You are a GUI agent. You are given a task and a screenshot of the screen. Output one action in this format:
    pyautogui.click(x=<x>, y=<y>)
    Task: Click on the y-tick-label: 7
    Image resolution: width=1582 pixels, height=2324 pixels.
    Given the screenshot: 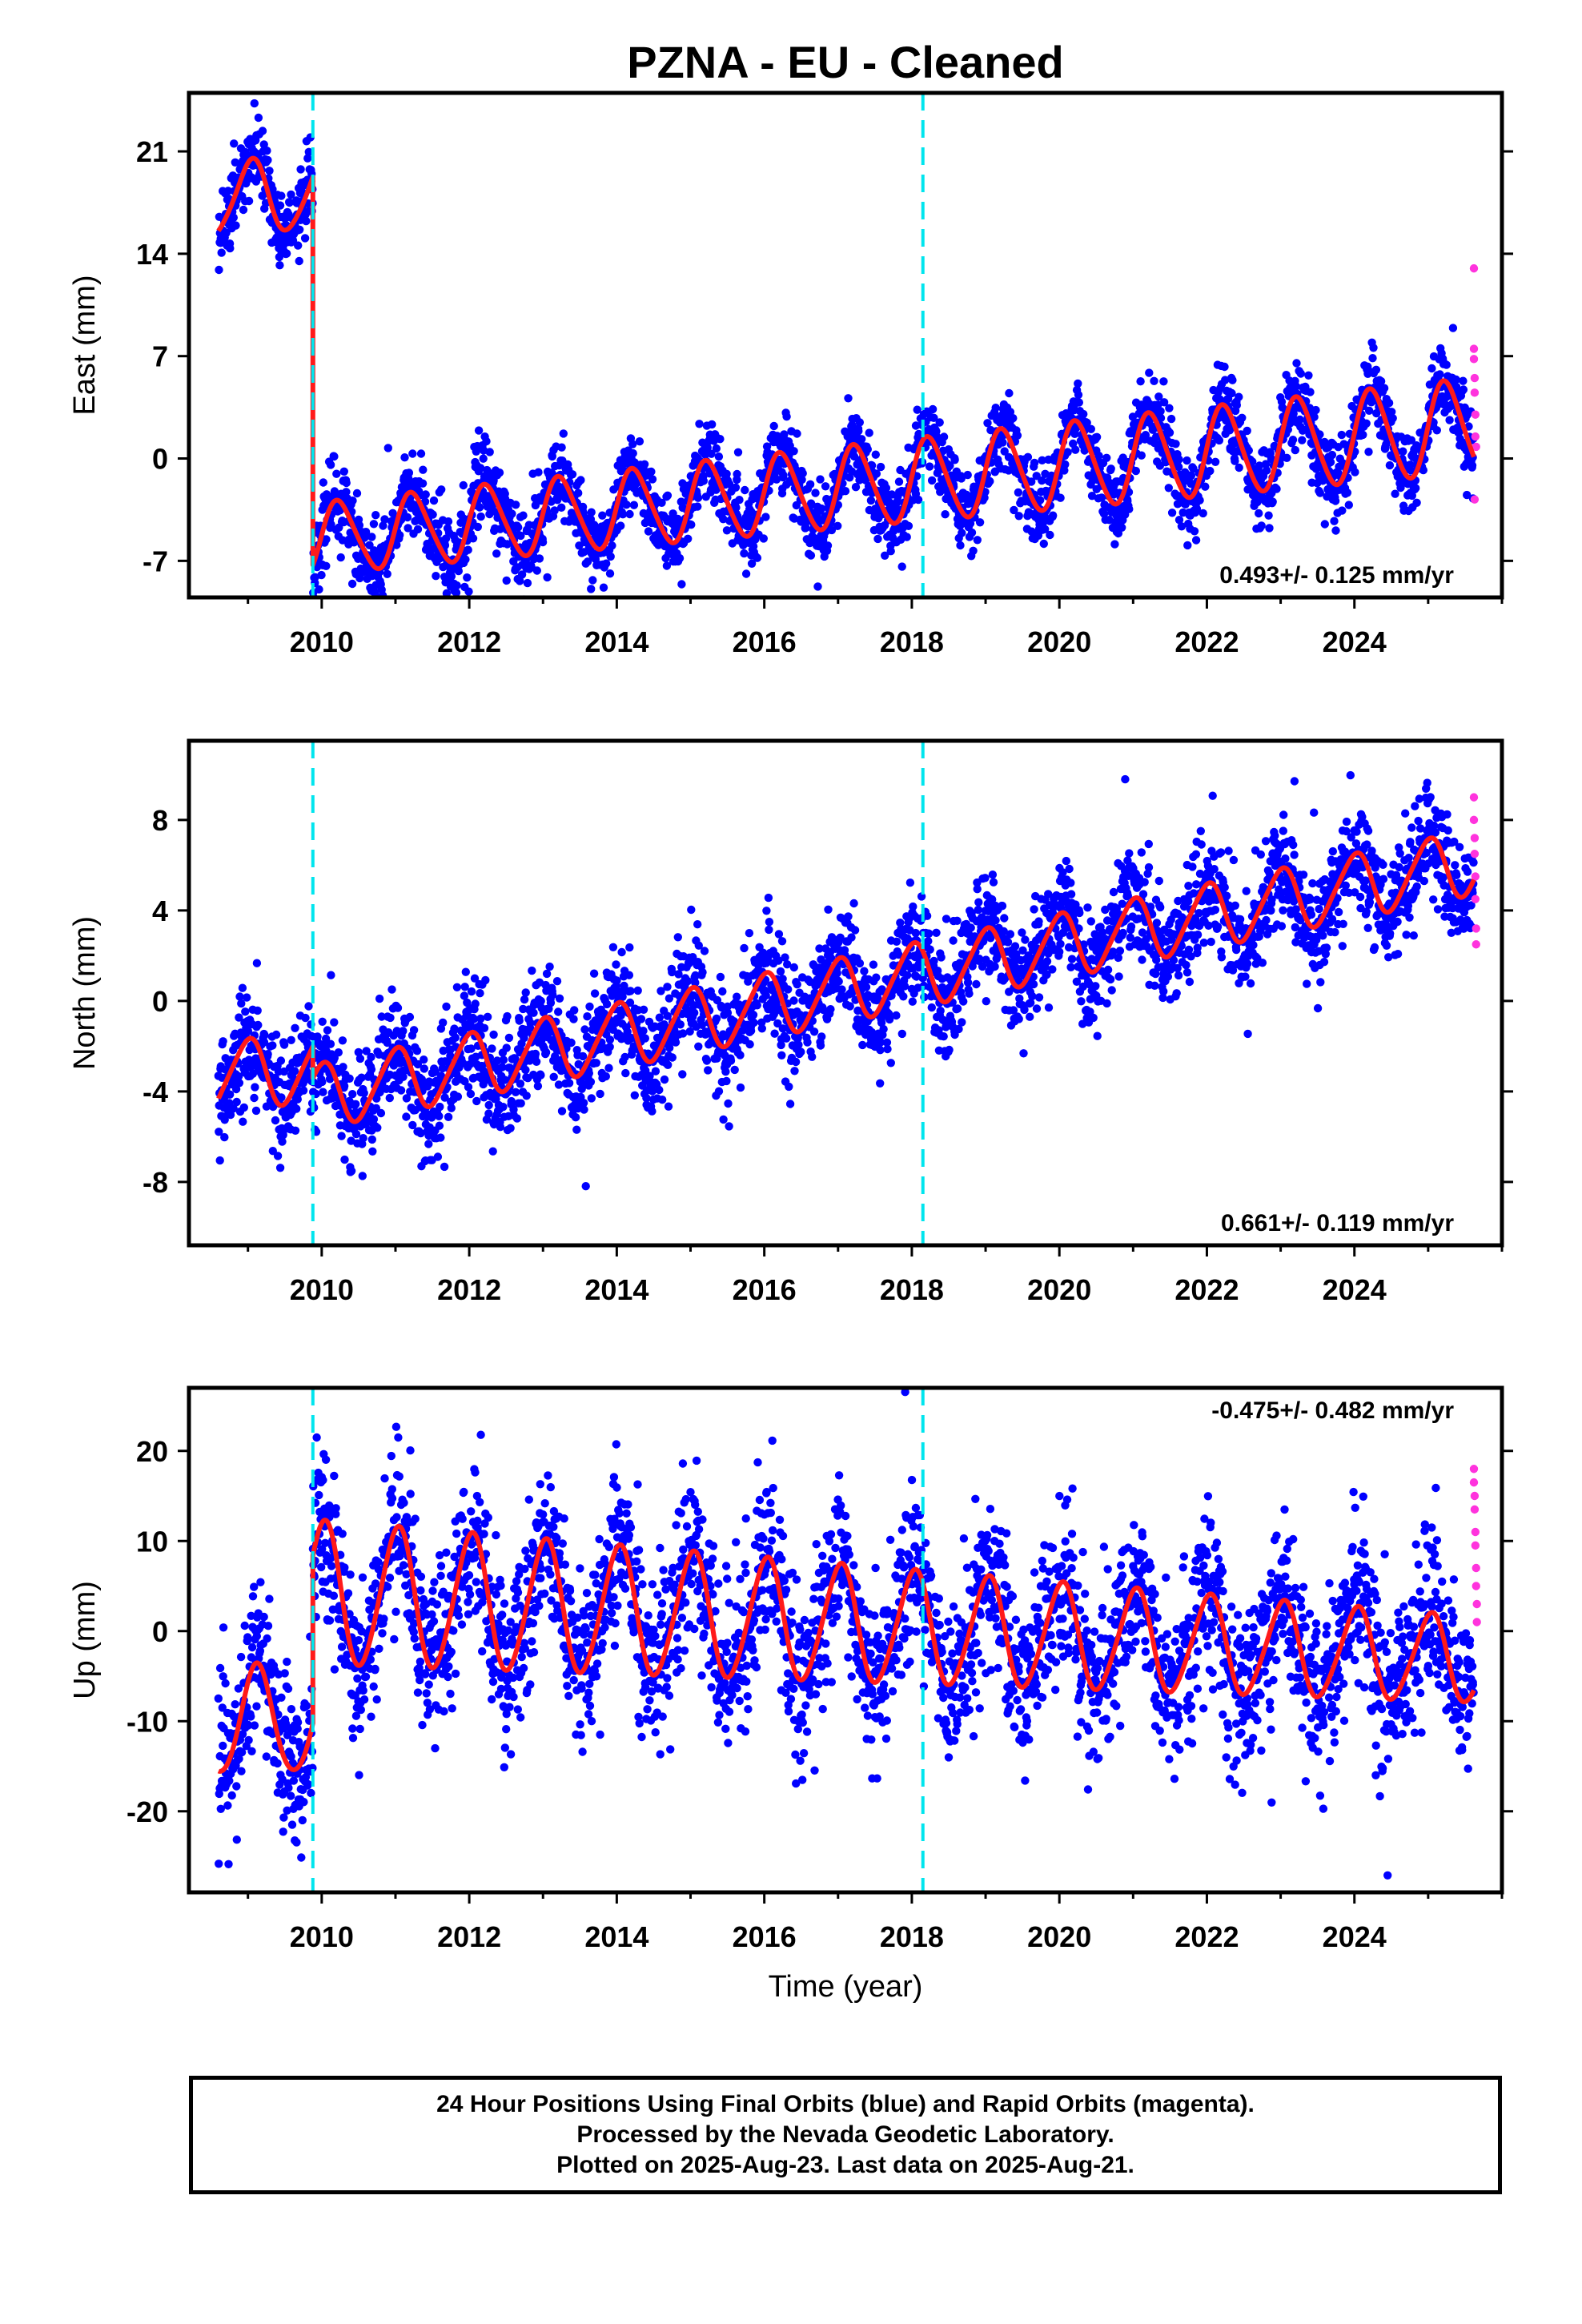 What is the action you would take?
    pyautogui.click(x=160, y=356)
    